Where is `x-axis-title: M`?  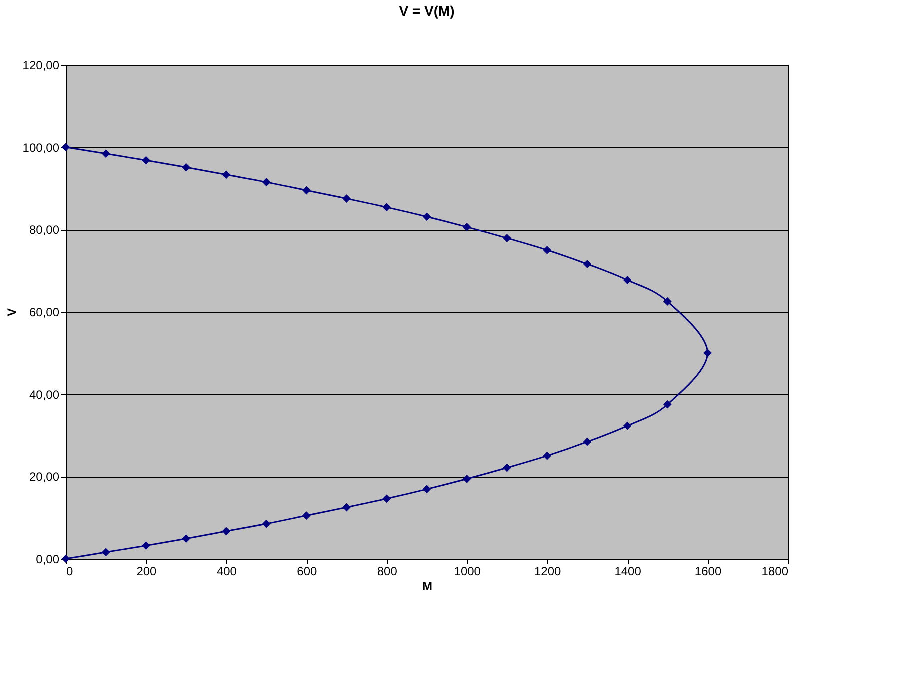
x-axis-title: M is located at coordinates (427, 587).